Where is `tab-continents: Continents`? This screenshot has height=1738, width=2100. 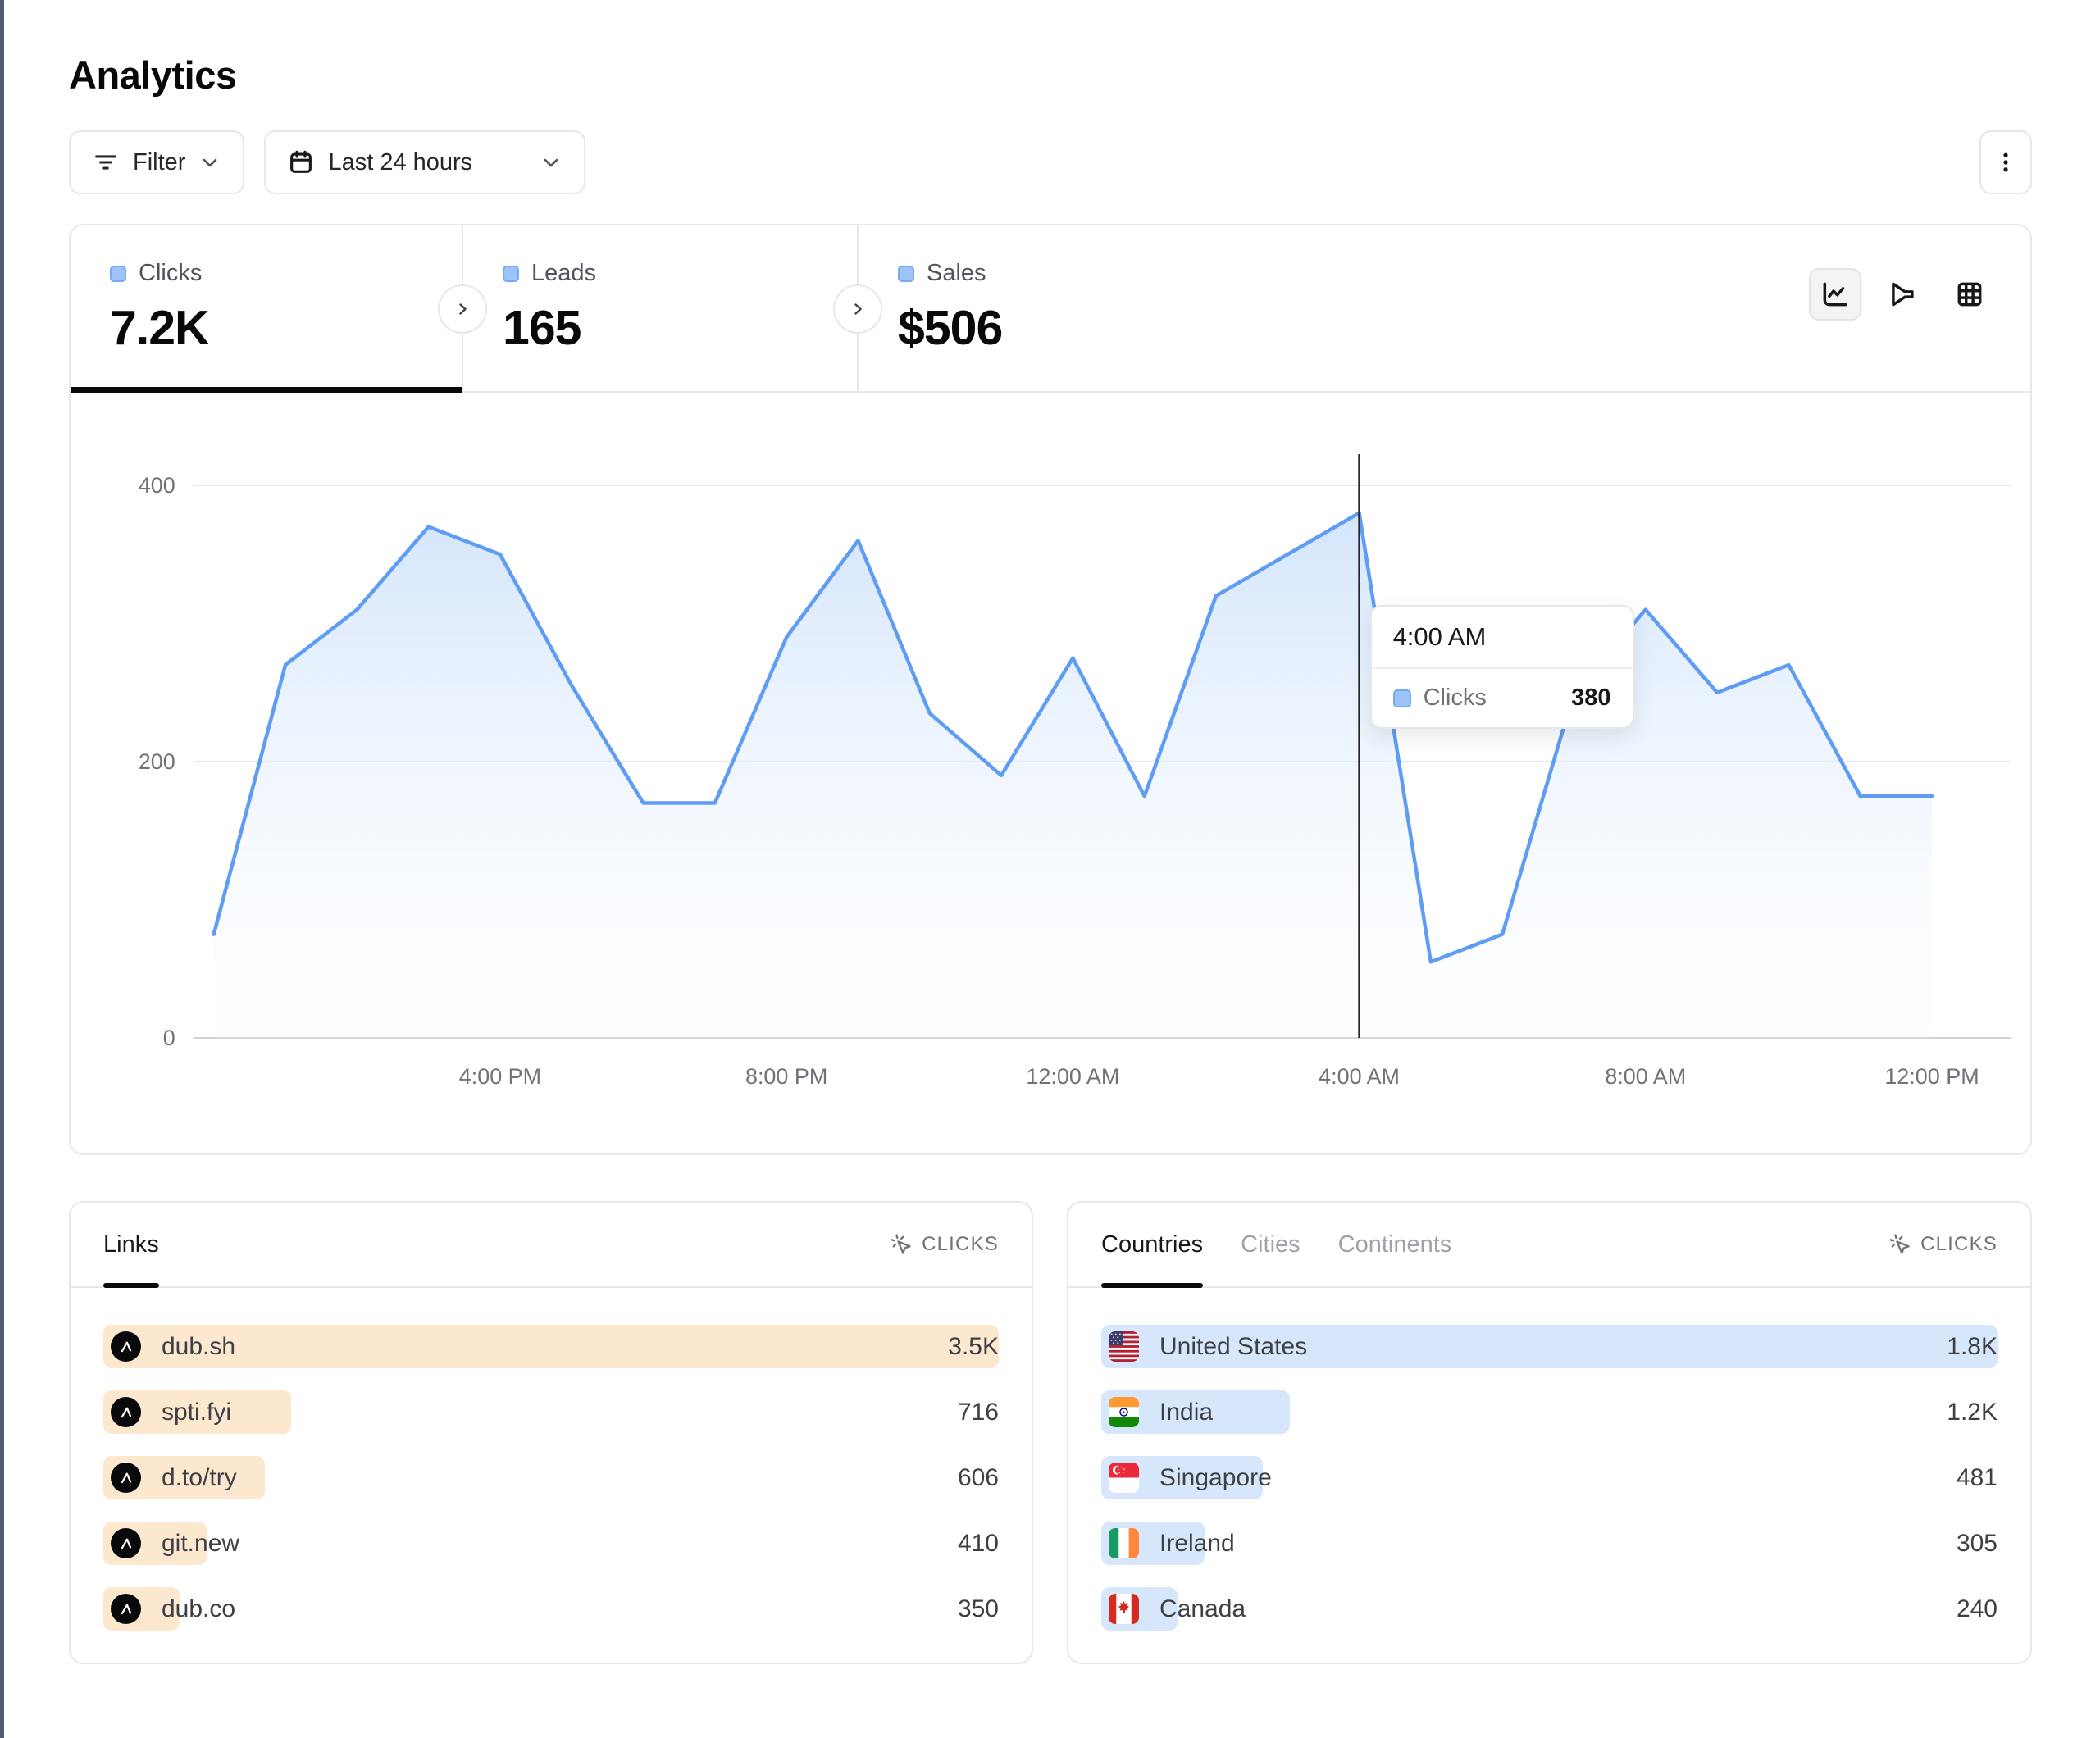
tab-continents: Continents is located at coordinates (1395, 1244).